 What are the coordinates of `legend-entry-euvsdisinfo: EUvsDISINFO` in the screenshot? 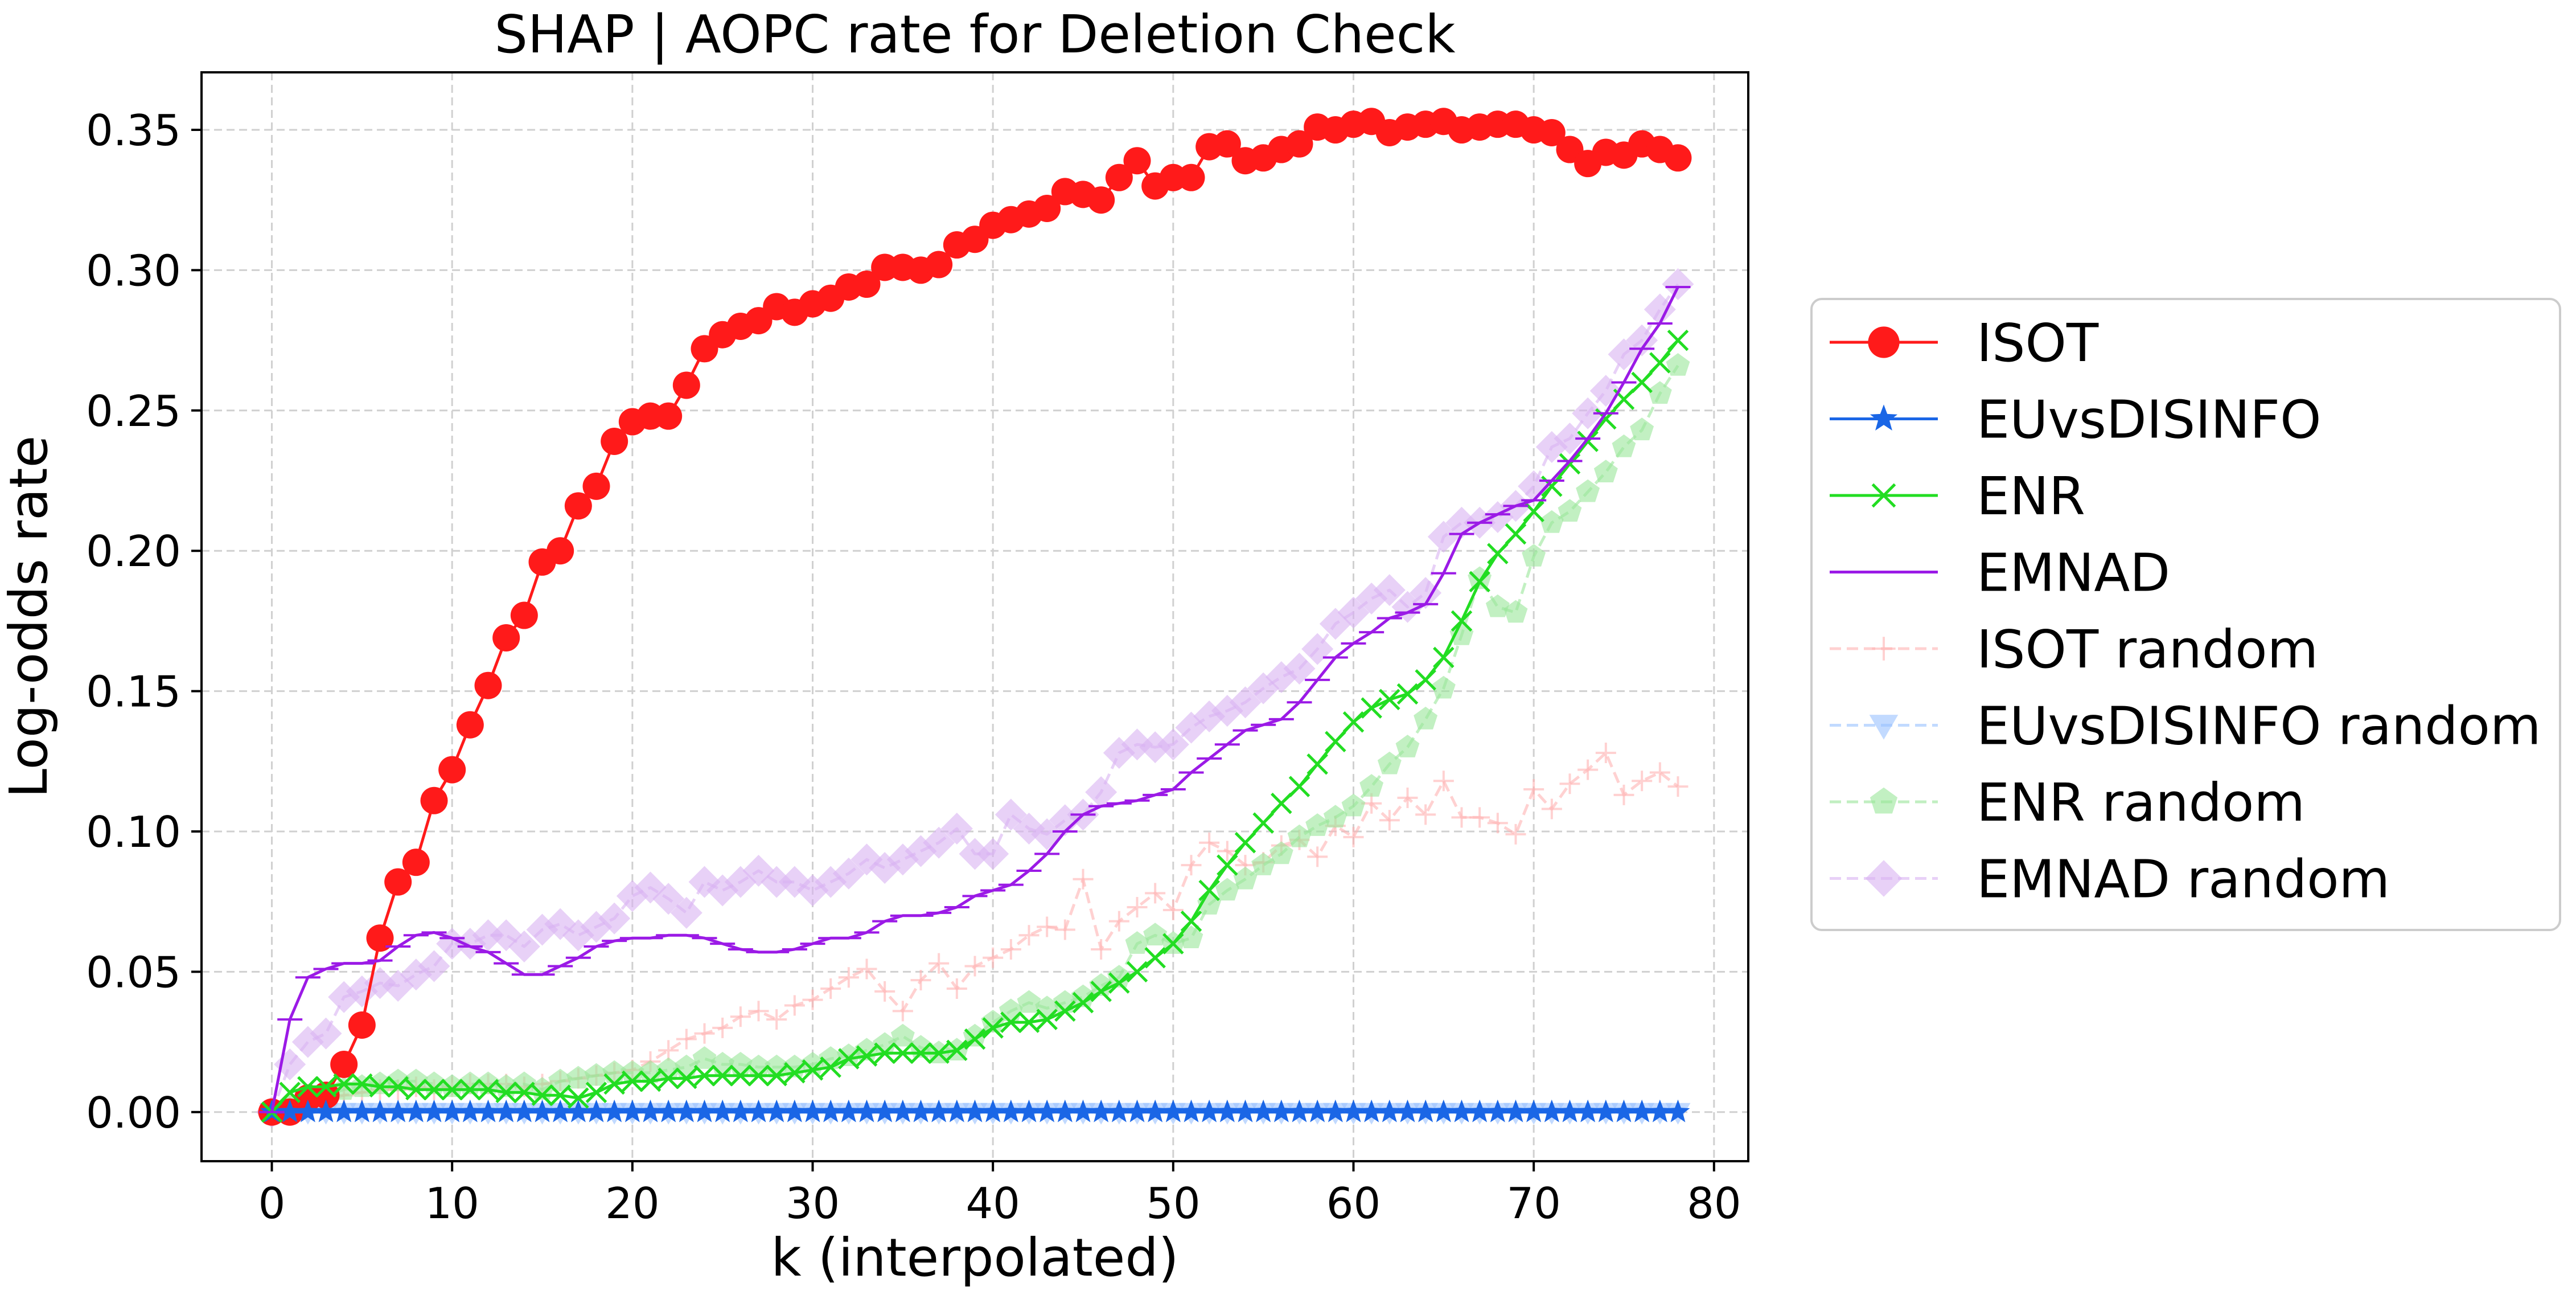 It's located at (2076, 420).